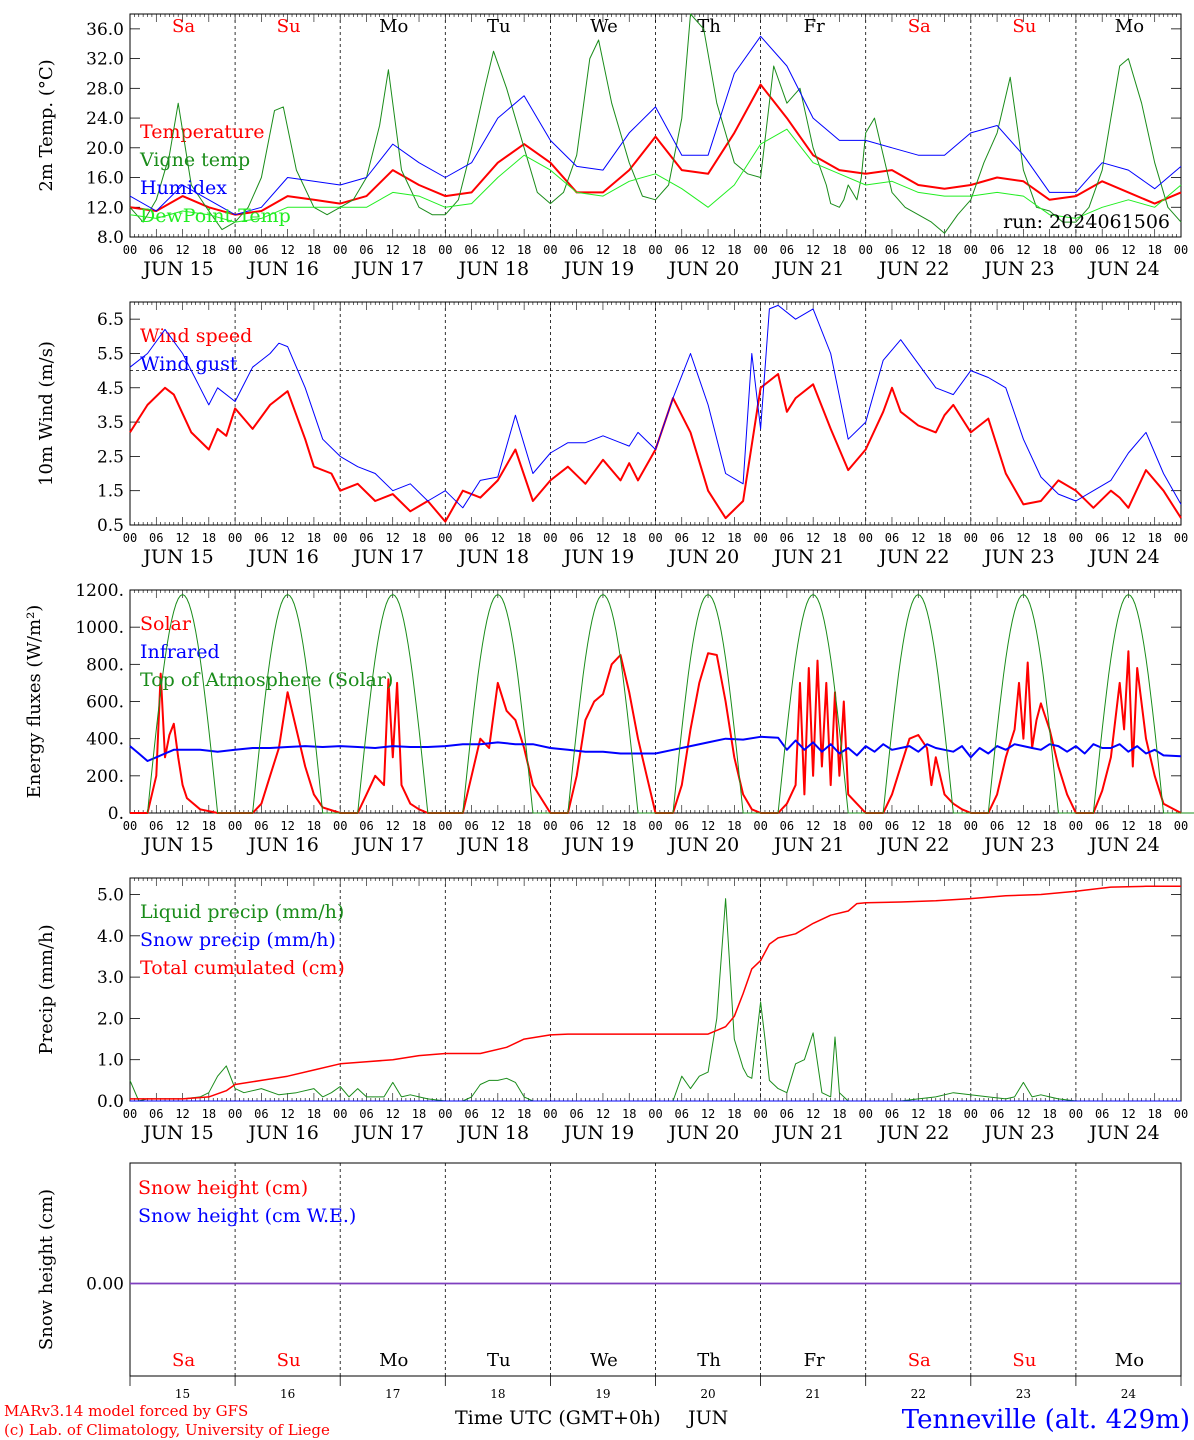 The image size is (1194, 1440). What do you see at coordinates (499, 1360) in the screenshot?
I see `day-name: Tu` at bounding box center [499, 1360].